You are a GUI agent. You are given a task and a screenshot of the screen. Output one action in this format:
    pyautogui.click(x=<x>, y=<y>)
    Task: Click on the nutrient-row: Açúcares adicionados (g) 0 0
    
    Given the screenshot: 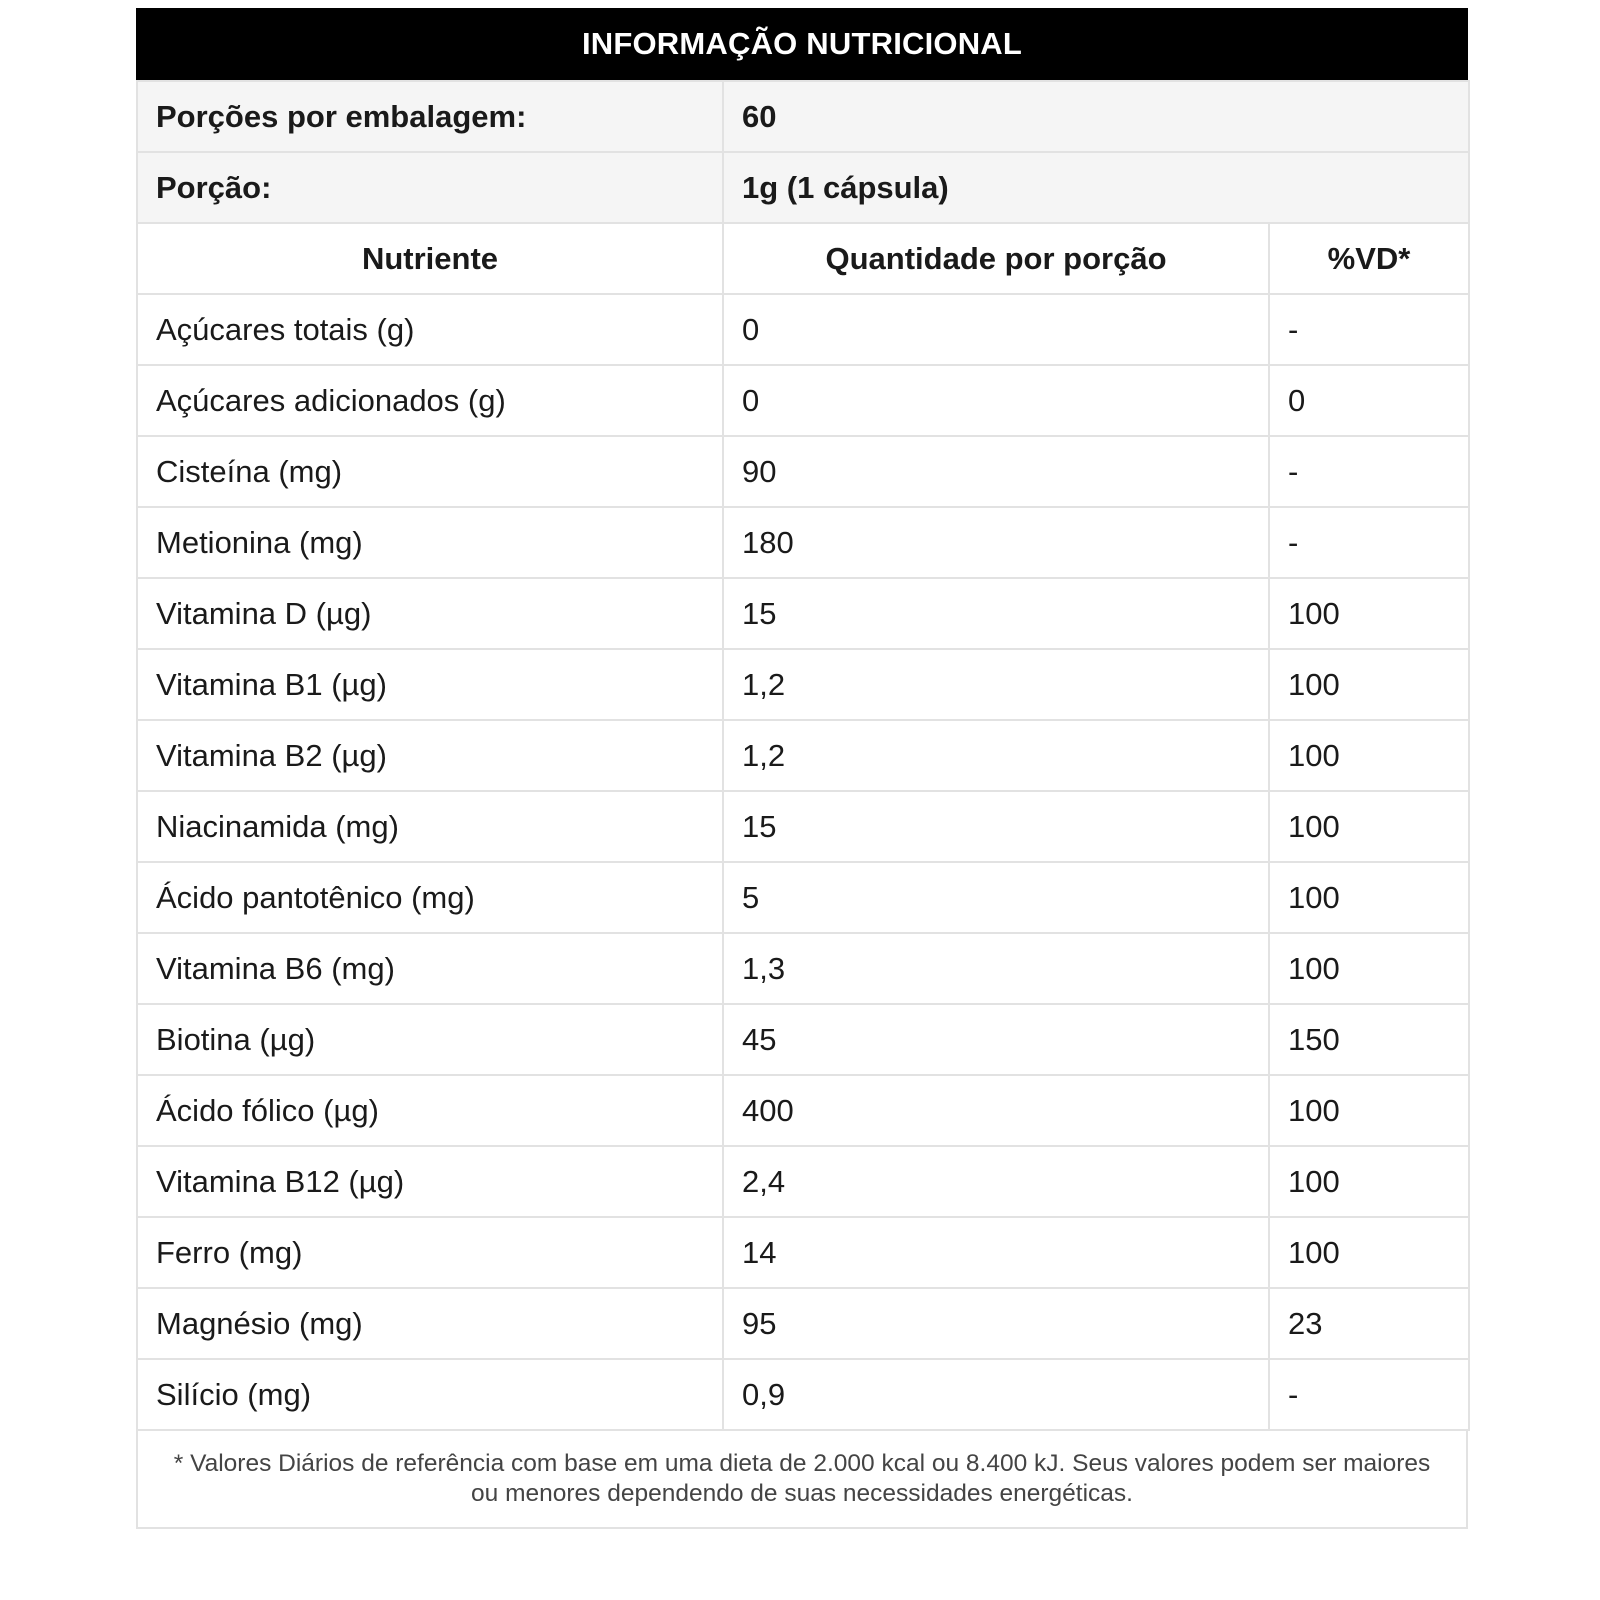 What is the action you would take?
    pyautogui.click(x=803, y=400)
    